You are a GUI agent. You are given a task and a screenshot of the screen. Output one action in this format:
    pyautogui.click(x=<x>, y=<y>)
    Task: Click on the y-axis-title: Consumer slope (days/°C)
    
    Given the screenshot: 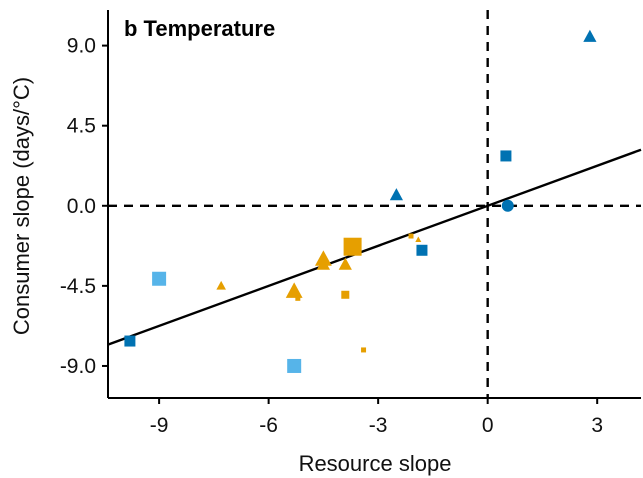 What is the action you would take?
    pyautogui.click(x=21, y=206)
    